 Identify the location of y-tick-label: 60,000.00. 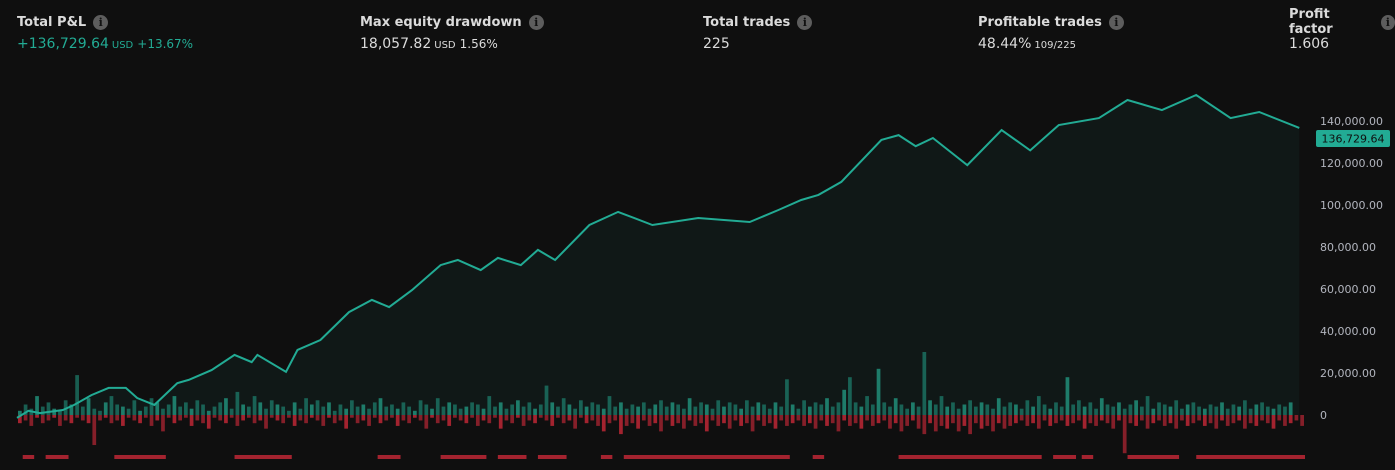
(1348, 289).